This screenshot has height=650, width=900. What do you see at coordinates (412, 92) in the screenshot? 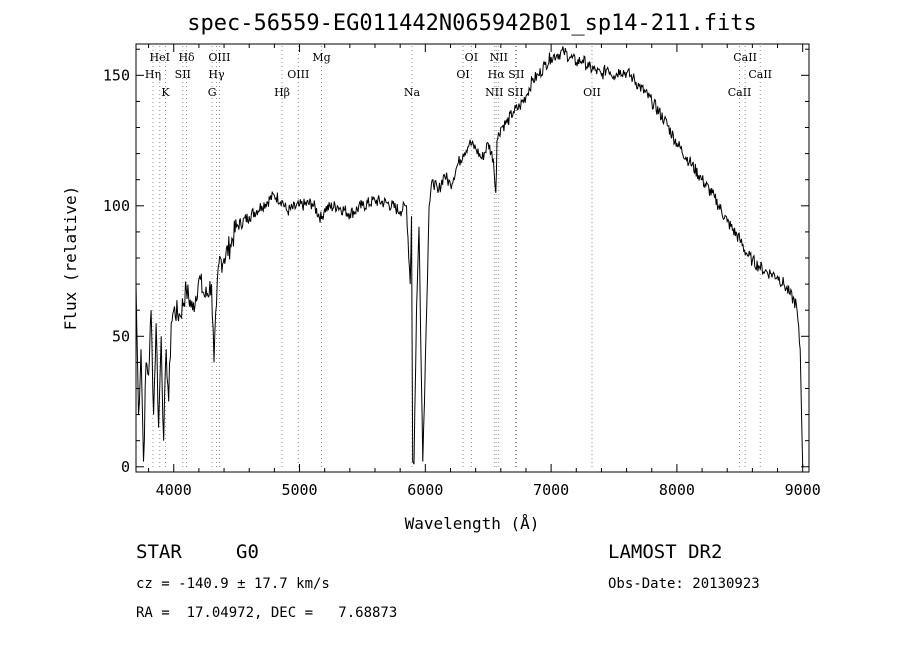
I see `spectral-line-label: Na` at bounding box center [412, 92].